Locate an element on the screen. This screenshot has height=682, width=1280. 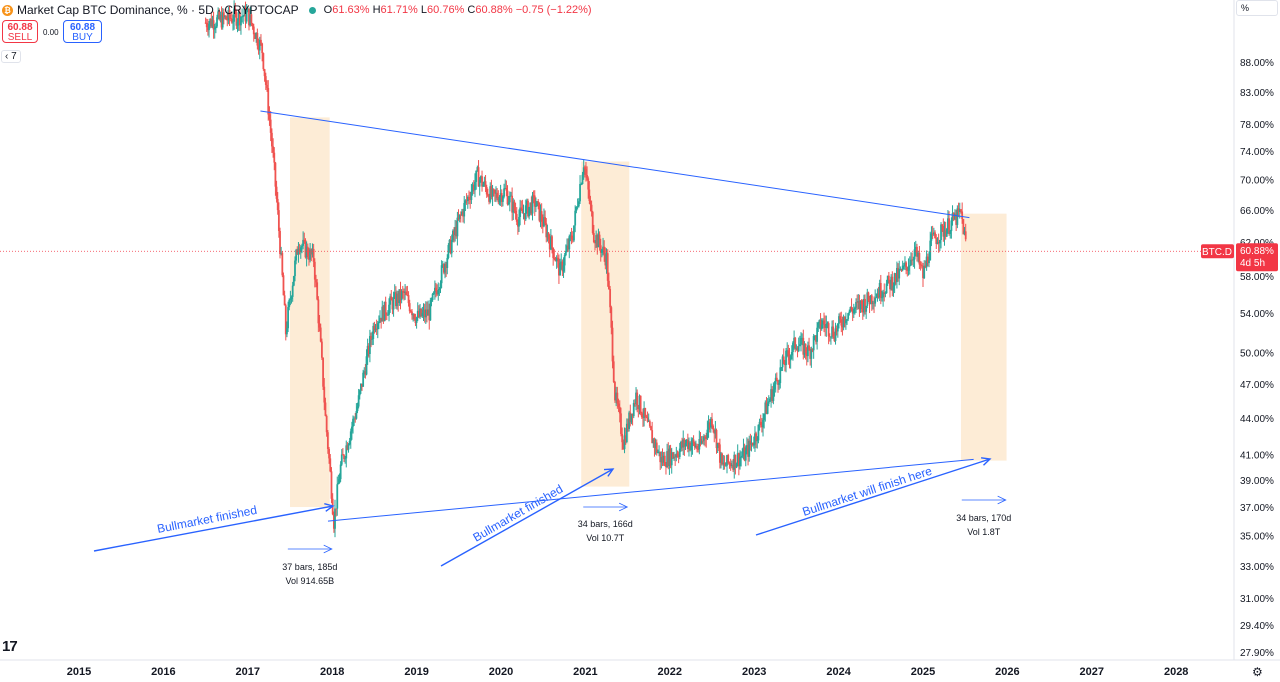
y-tick-label-10: 47.00% is located at coordinates (1257, 385).